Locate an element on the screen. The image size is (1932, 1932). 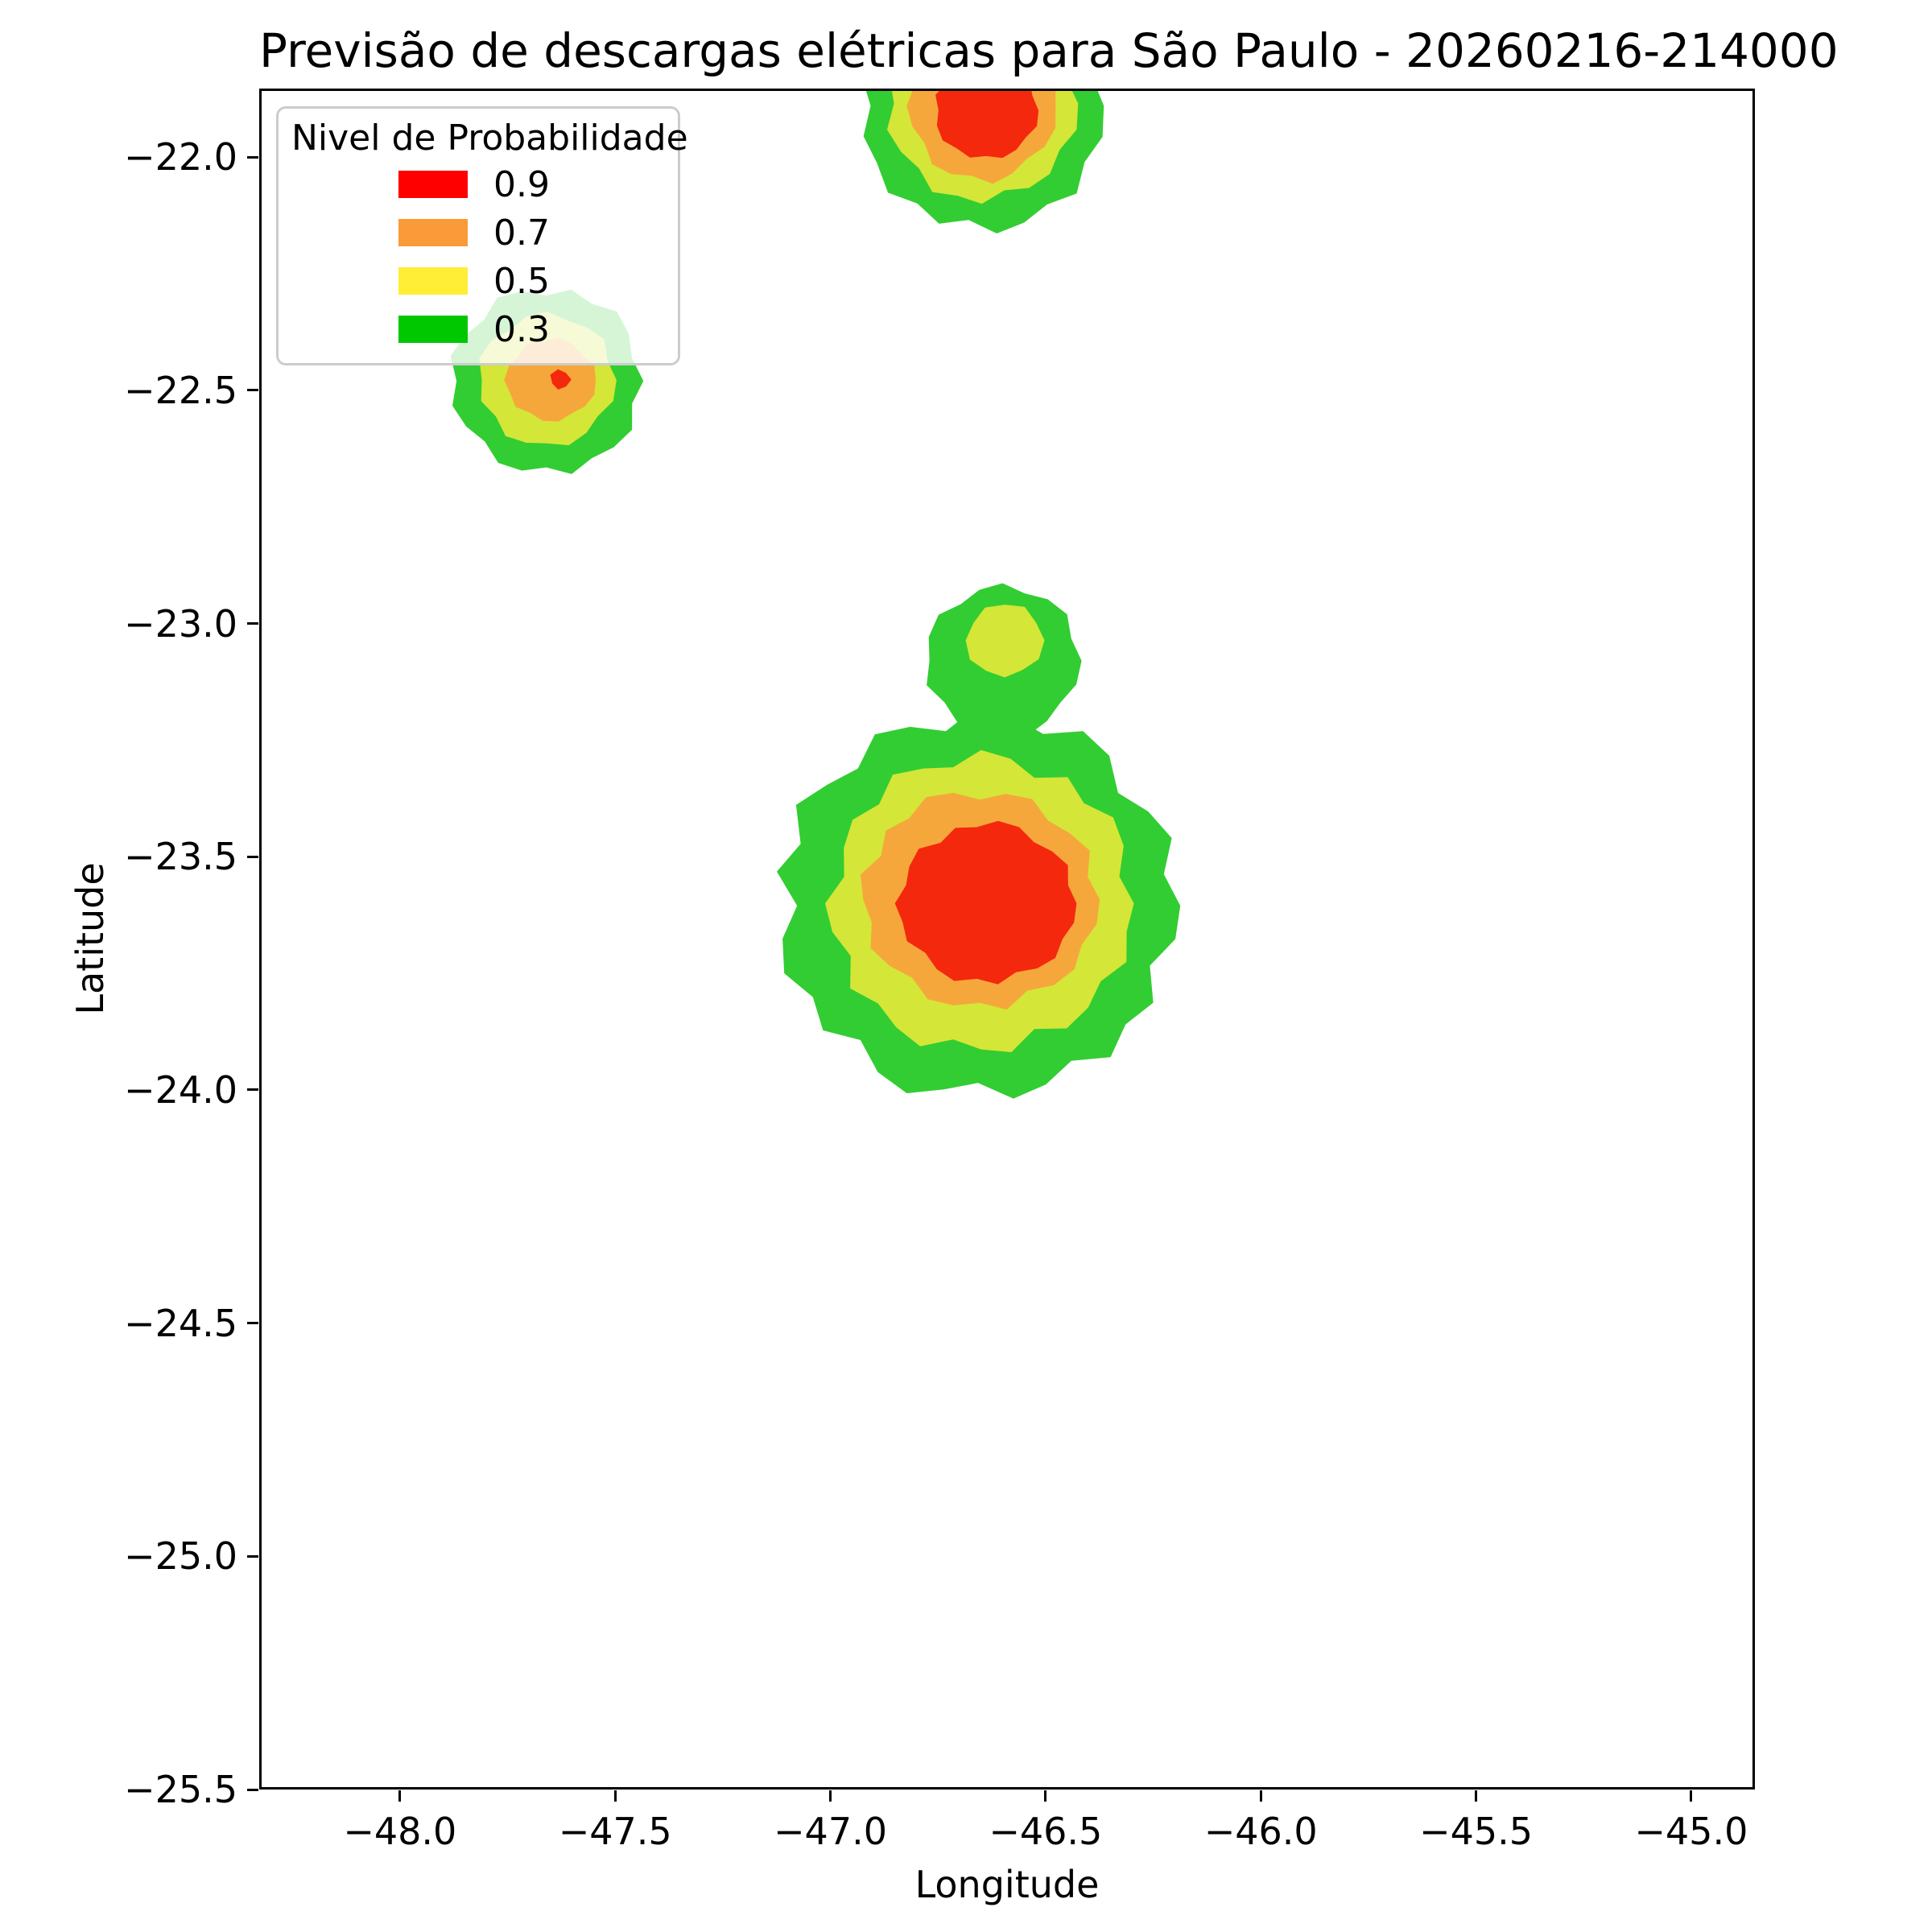
x-tick-label: −46.0 is located at coordinates (1260, 1831).